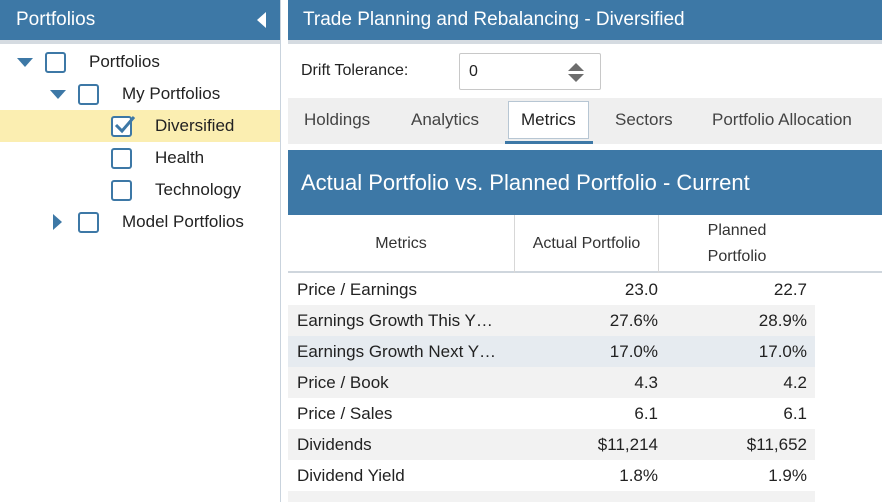  I want to click on planned-value: $11,652, so click(776, 444).